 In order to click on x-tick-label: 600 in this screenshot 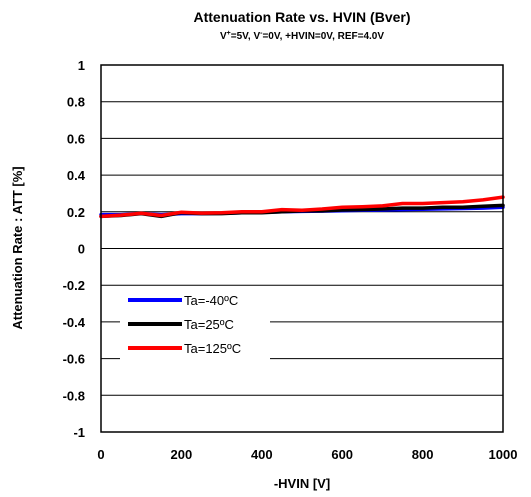, I will do `click(342, 454)`.